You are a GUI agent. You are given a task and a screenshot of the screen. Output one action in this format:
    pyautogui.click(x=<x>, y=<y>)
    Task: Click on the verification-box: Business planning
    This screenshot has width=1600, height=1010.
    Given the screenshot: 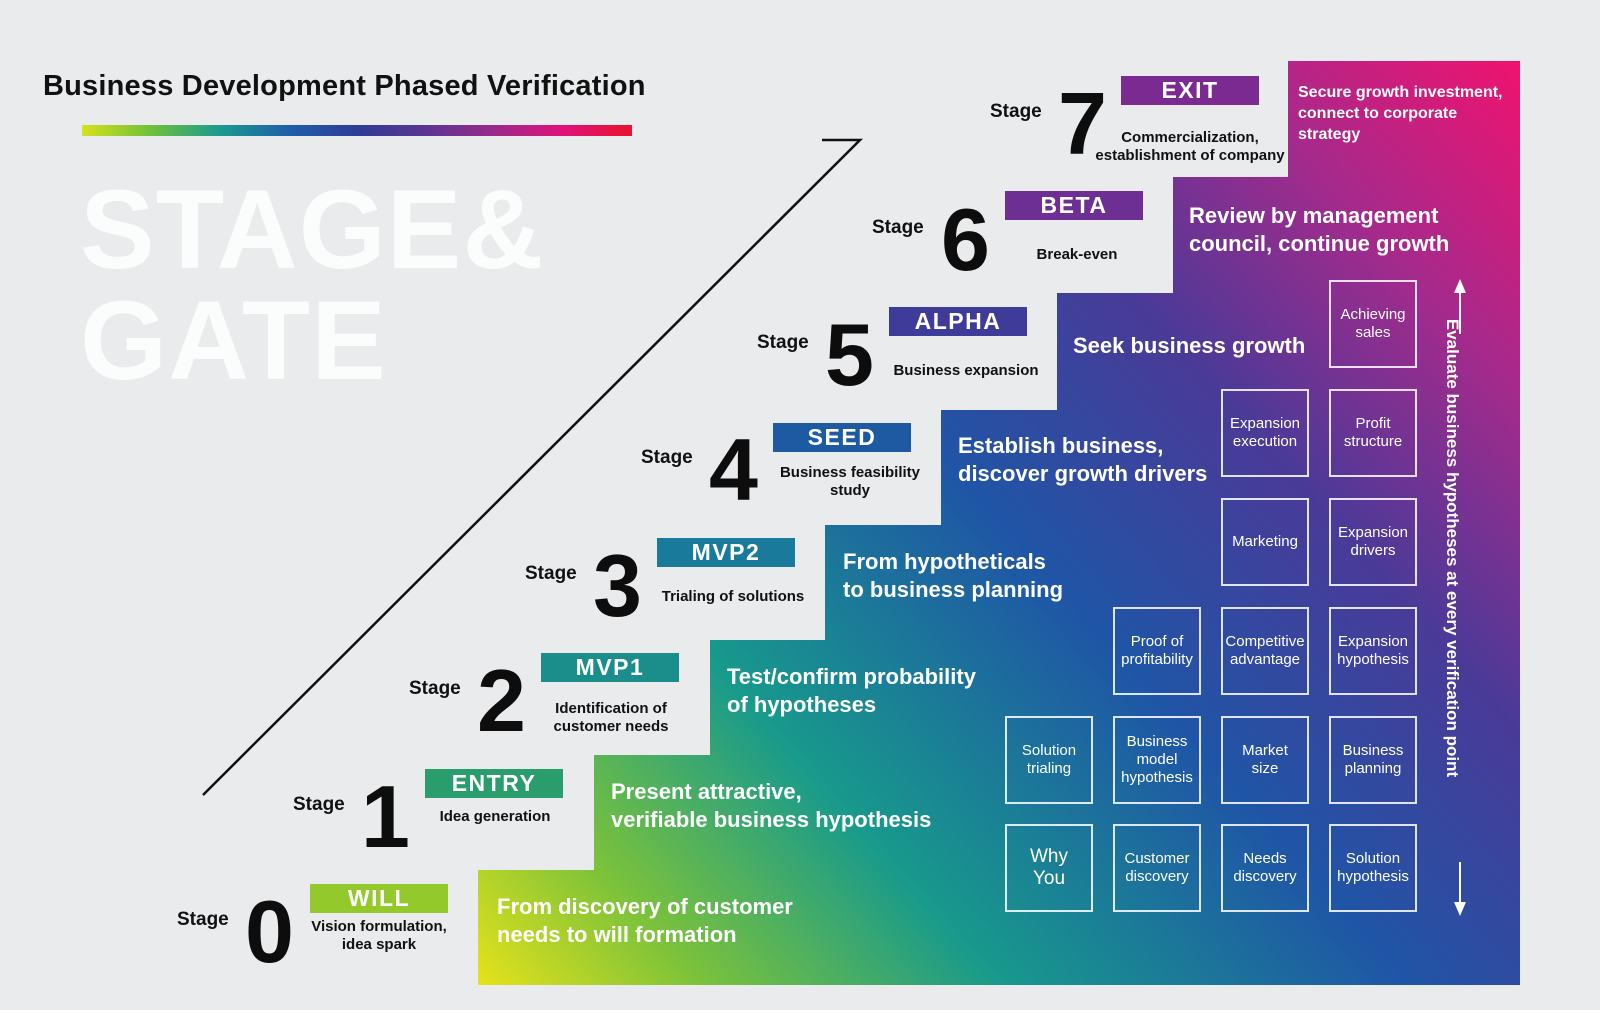 What is the action you would take?
    pyautogui.click(x=1373, y=760)
    